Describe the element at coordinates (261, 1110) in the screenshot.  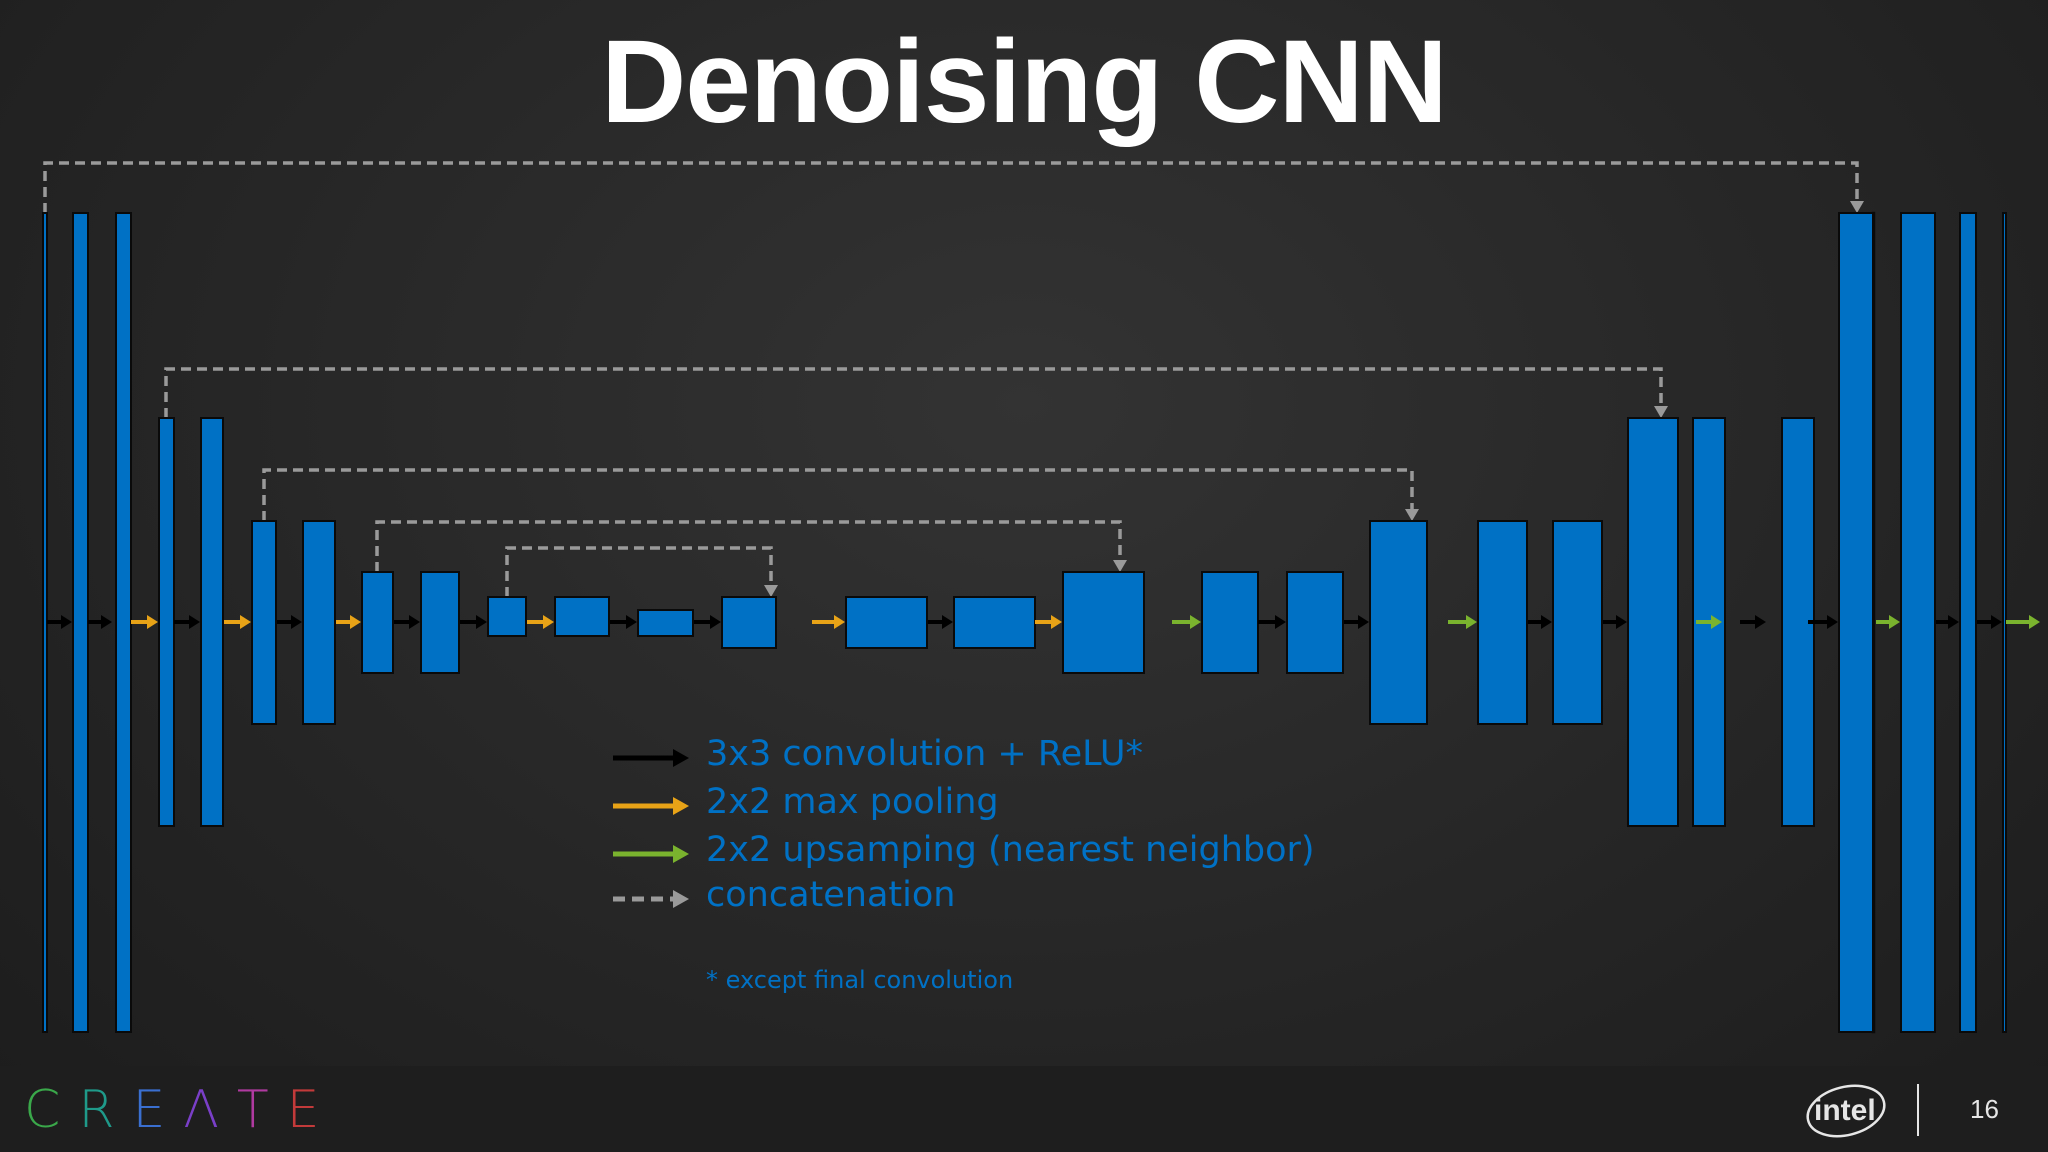
I see `create-logo-letter-4: T` at that location.